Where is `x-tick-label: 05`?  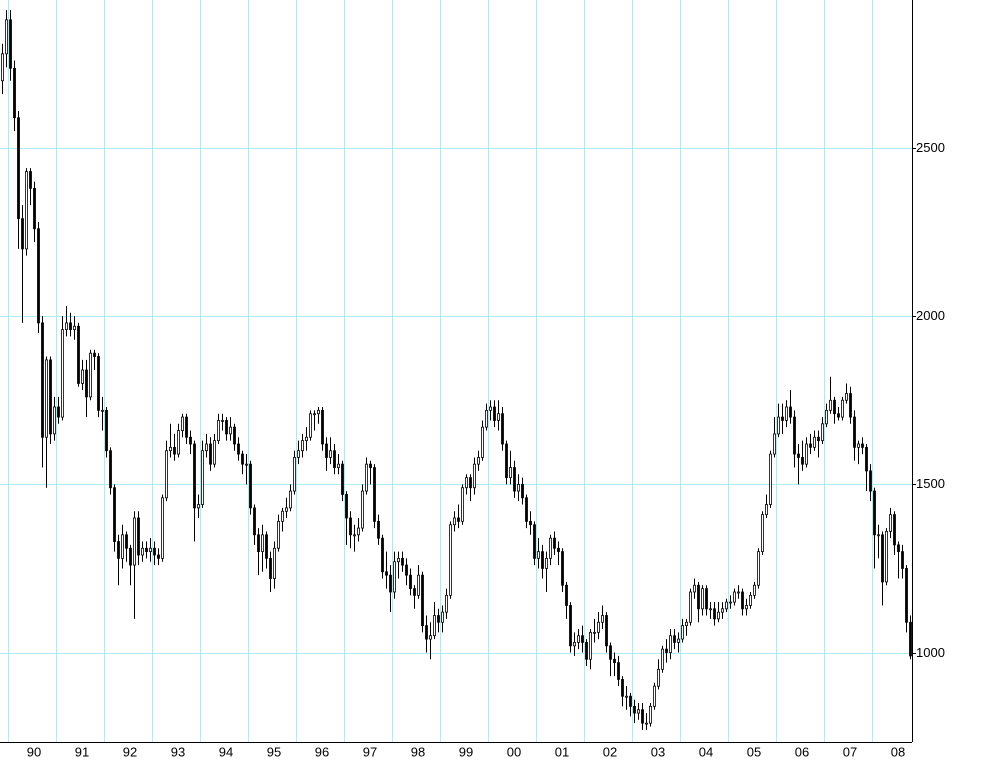
x-tick-label: 05 is located at coordinates (754, 751).